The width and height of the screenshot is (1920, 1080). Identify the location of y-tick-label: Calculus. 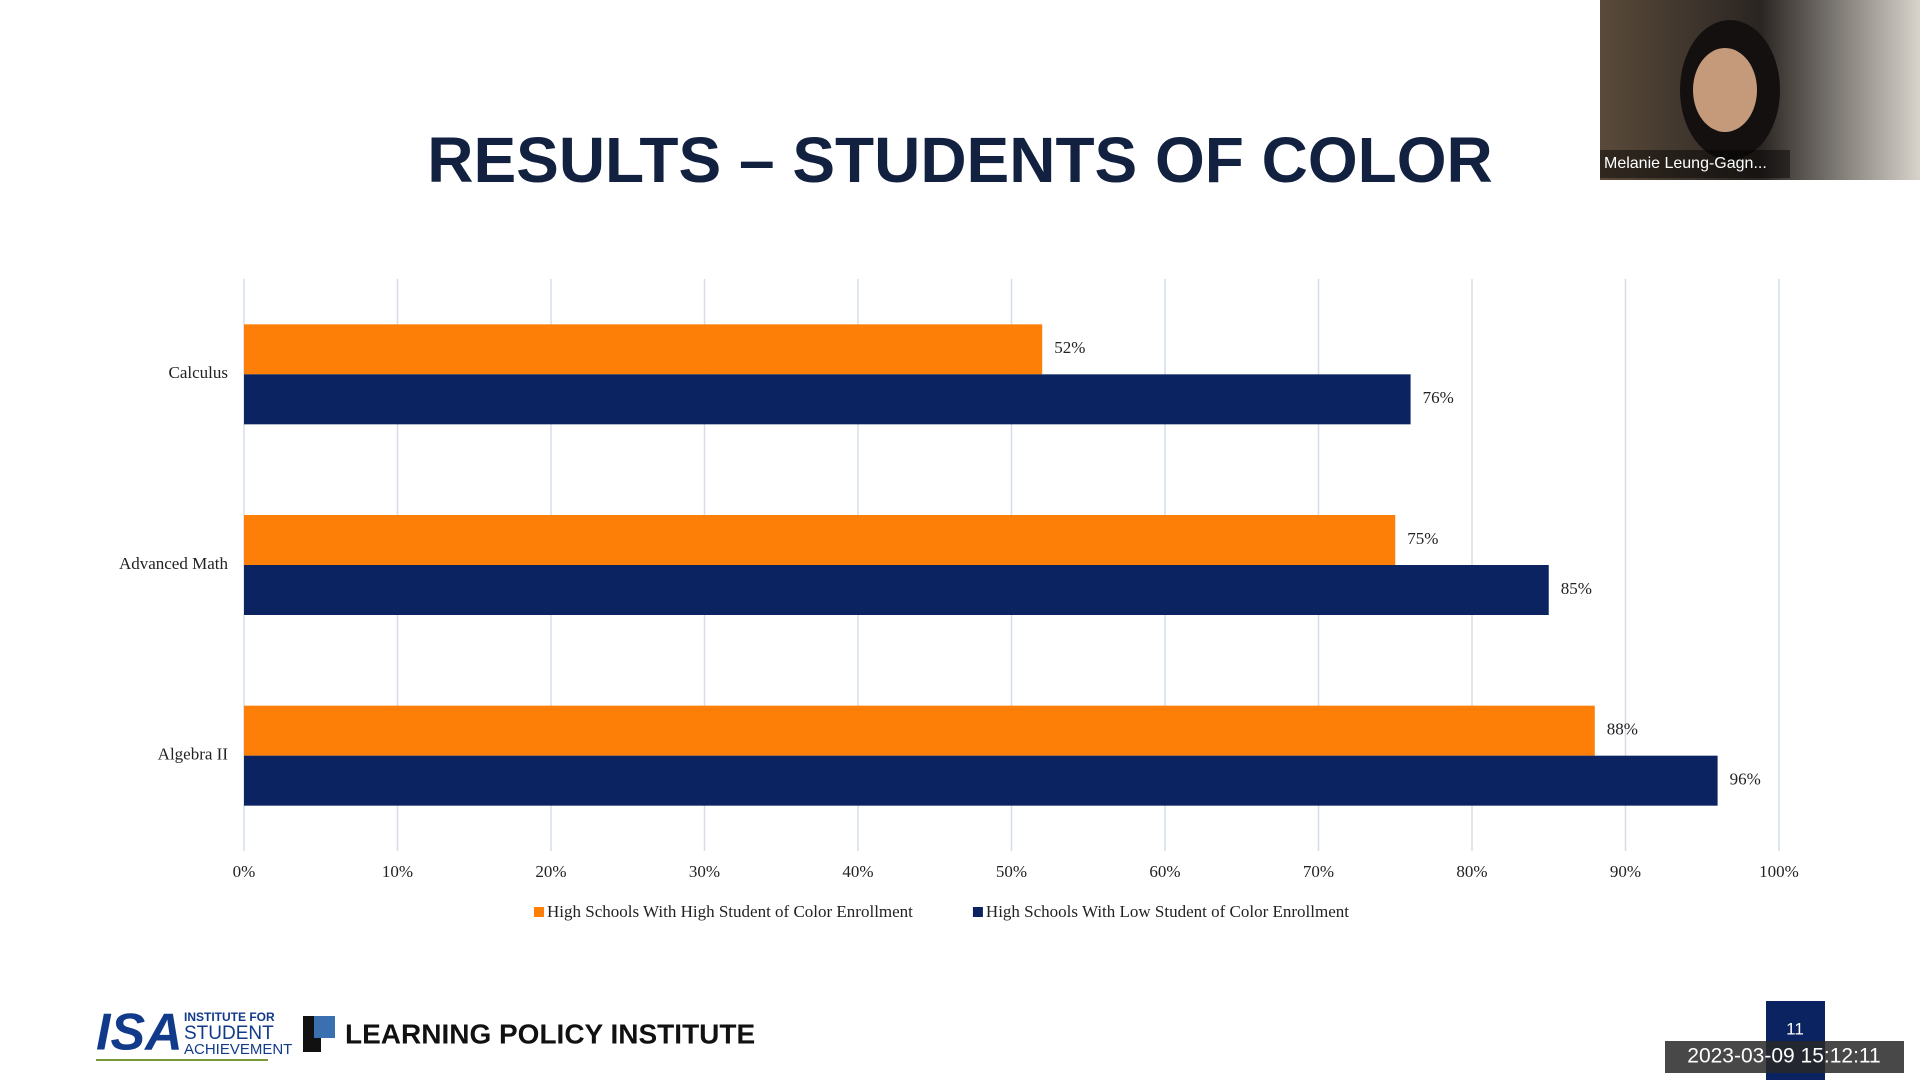
(199, 372).